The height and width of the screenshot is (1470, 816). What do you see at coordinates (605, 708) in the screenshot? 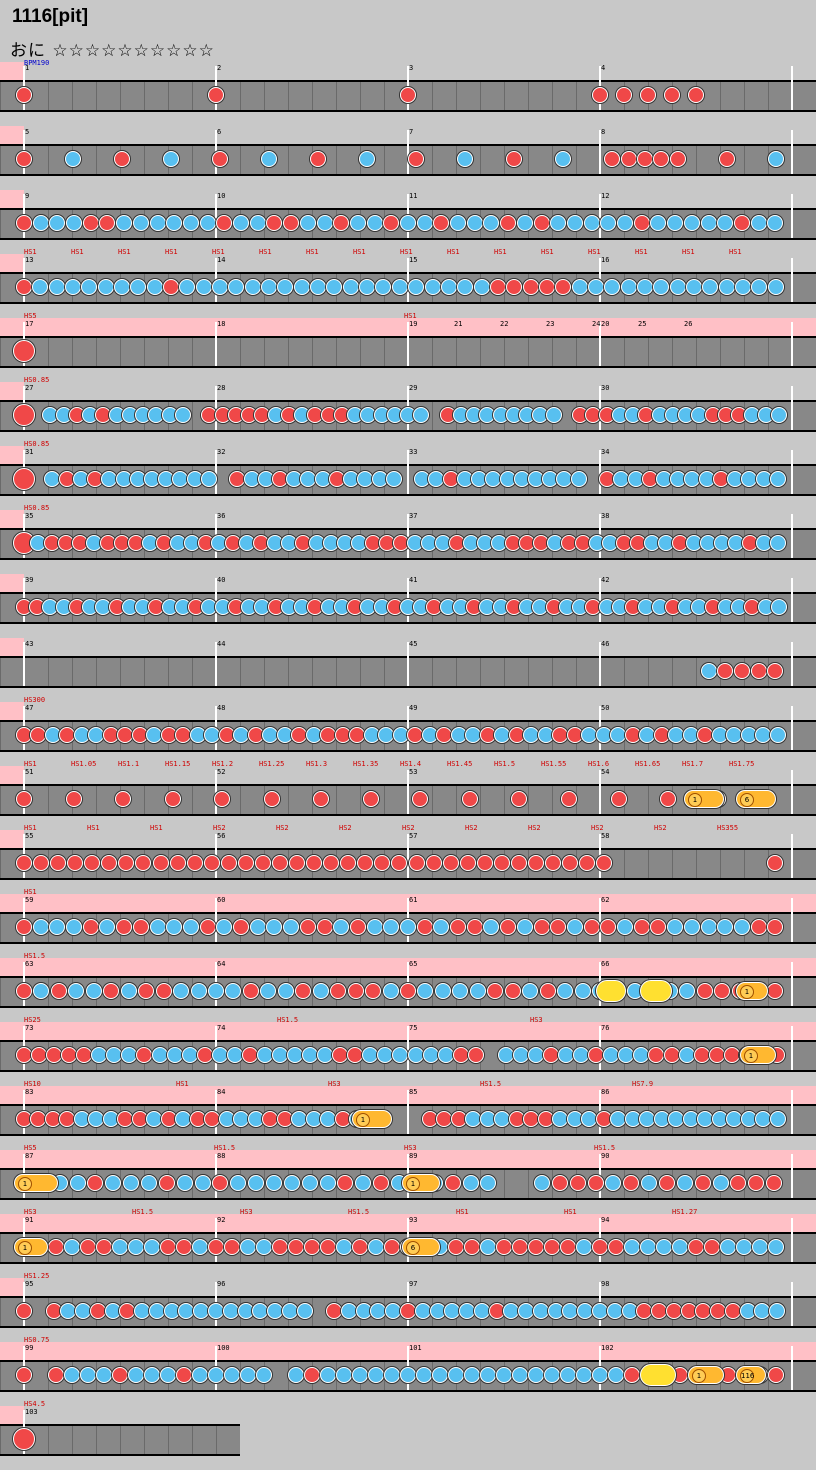
I see `measure-number: 50` at bounding box center [605, 708].